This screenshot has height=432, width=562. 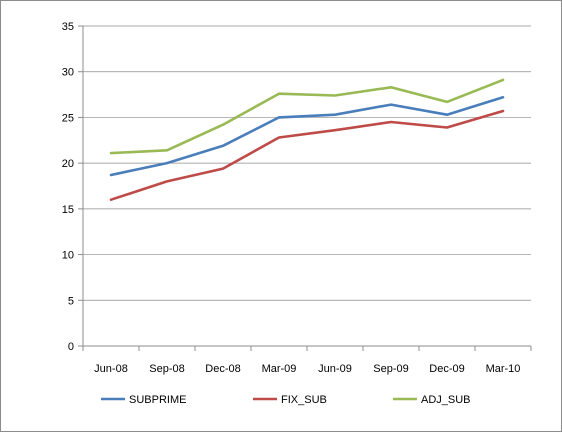 I want to click on legend-item-adj-sub: ADJ_SUB, so click(x=432, y=400).